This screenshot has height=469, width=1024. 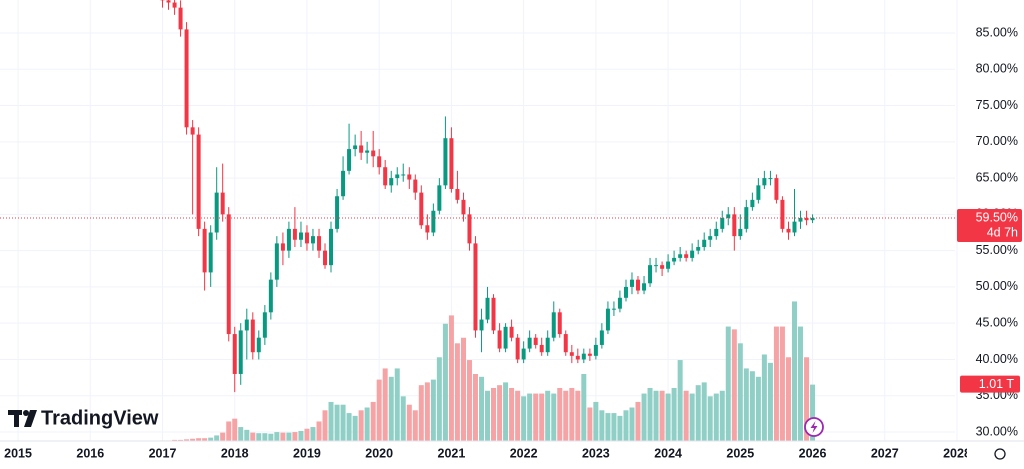 What do you see at coordinates (997, 250) in the screenshot?
I see `y-tick-label: 55.00%` at bounding box center [997, 250].